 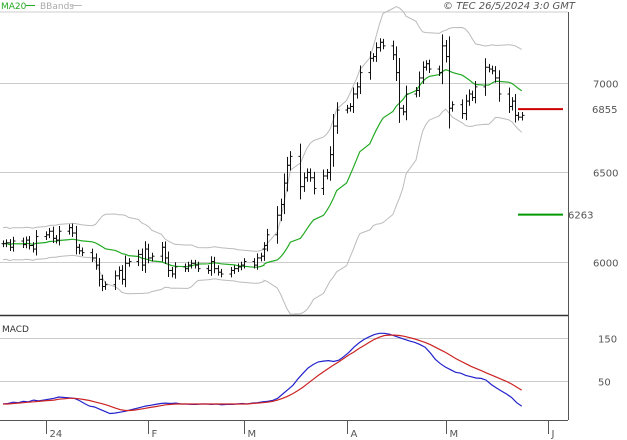 What do you see at coordinates (300, 430) in the screenshot?
I see `time-axis-ticks: 24 F M A M J` at bounding box center [300, 430].